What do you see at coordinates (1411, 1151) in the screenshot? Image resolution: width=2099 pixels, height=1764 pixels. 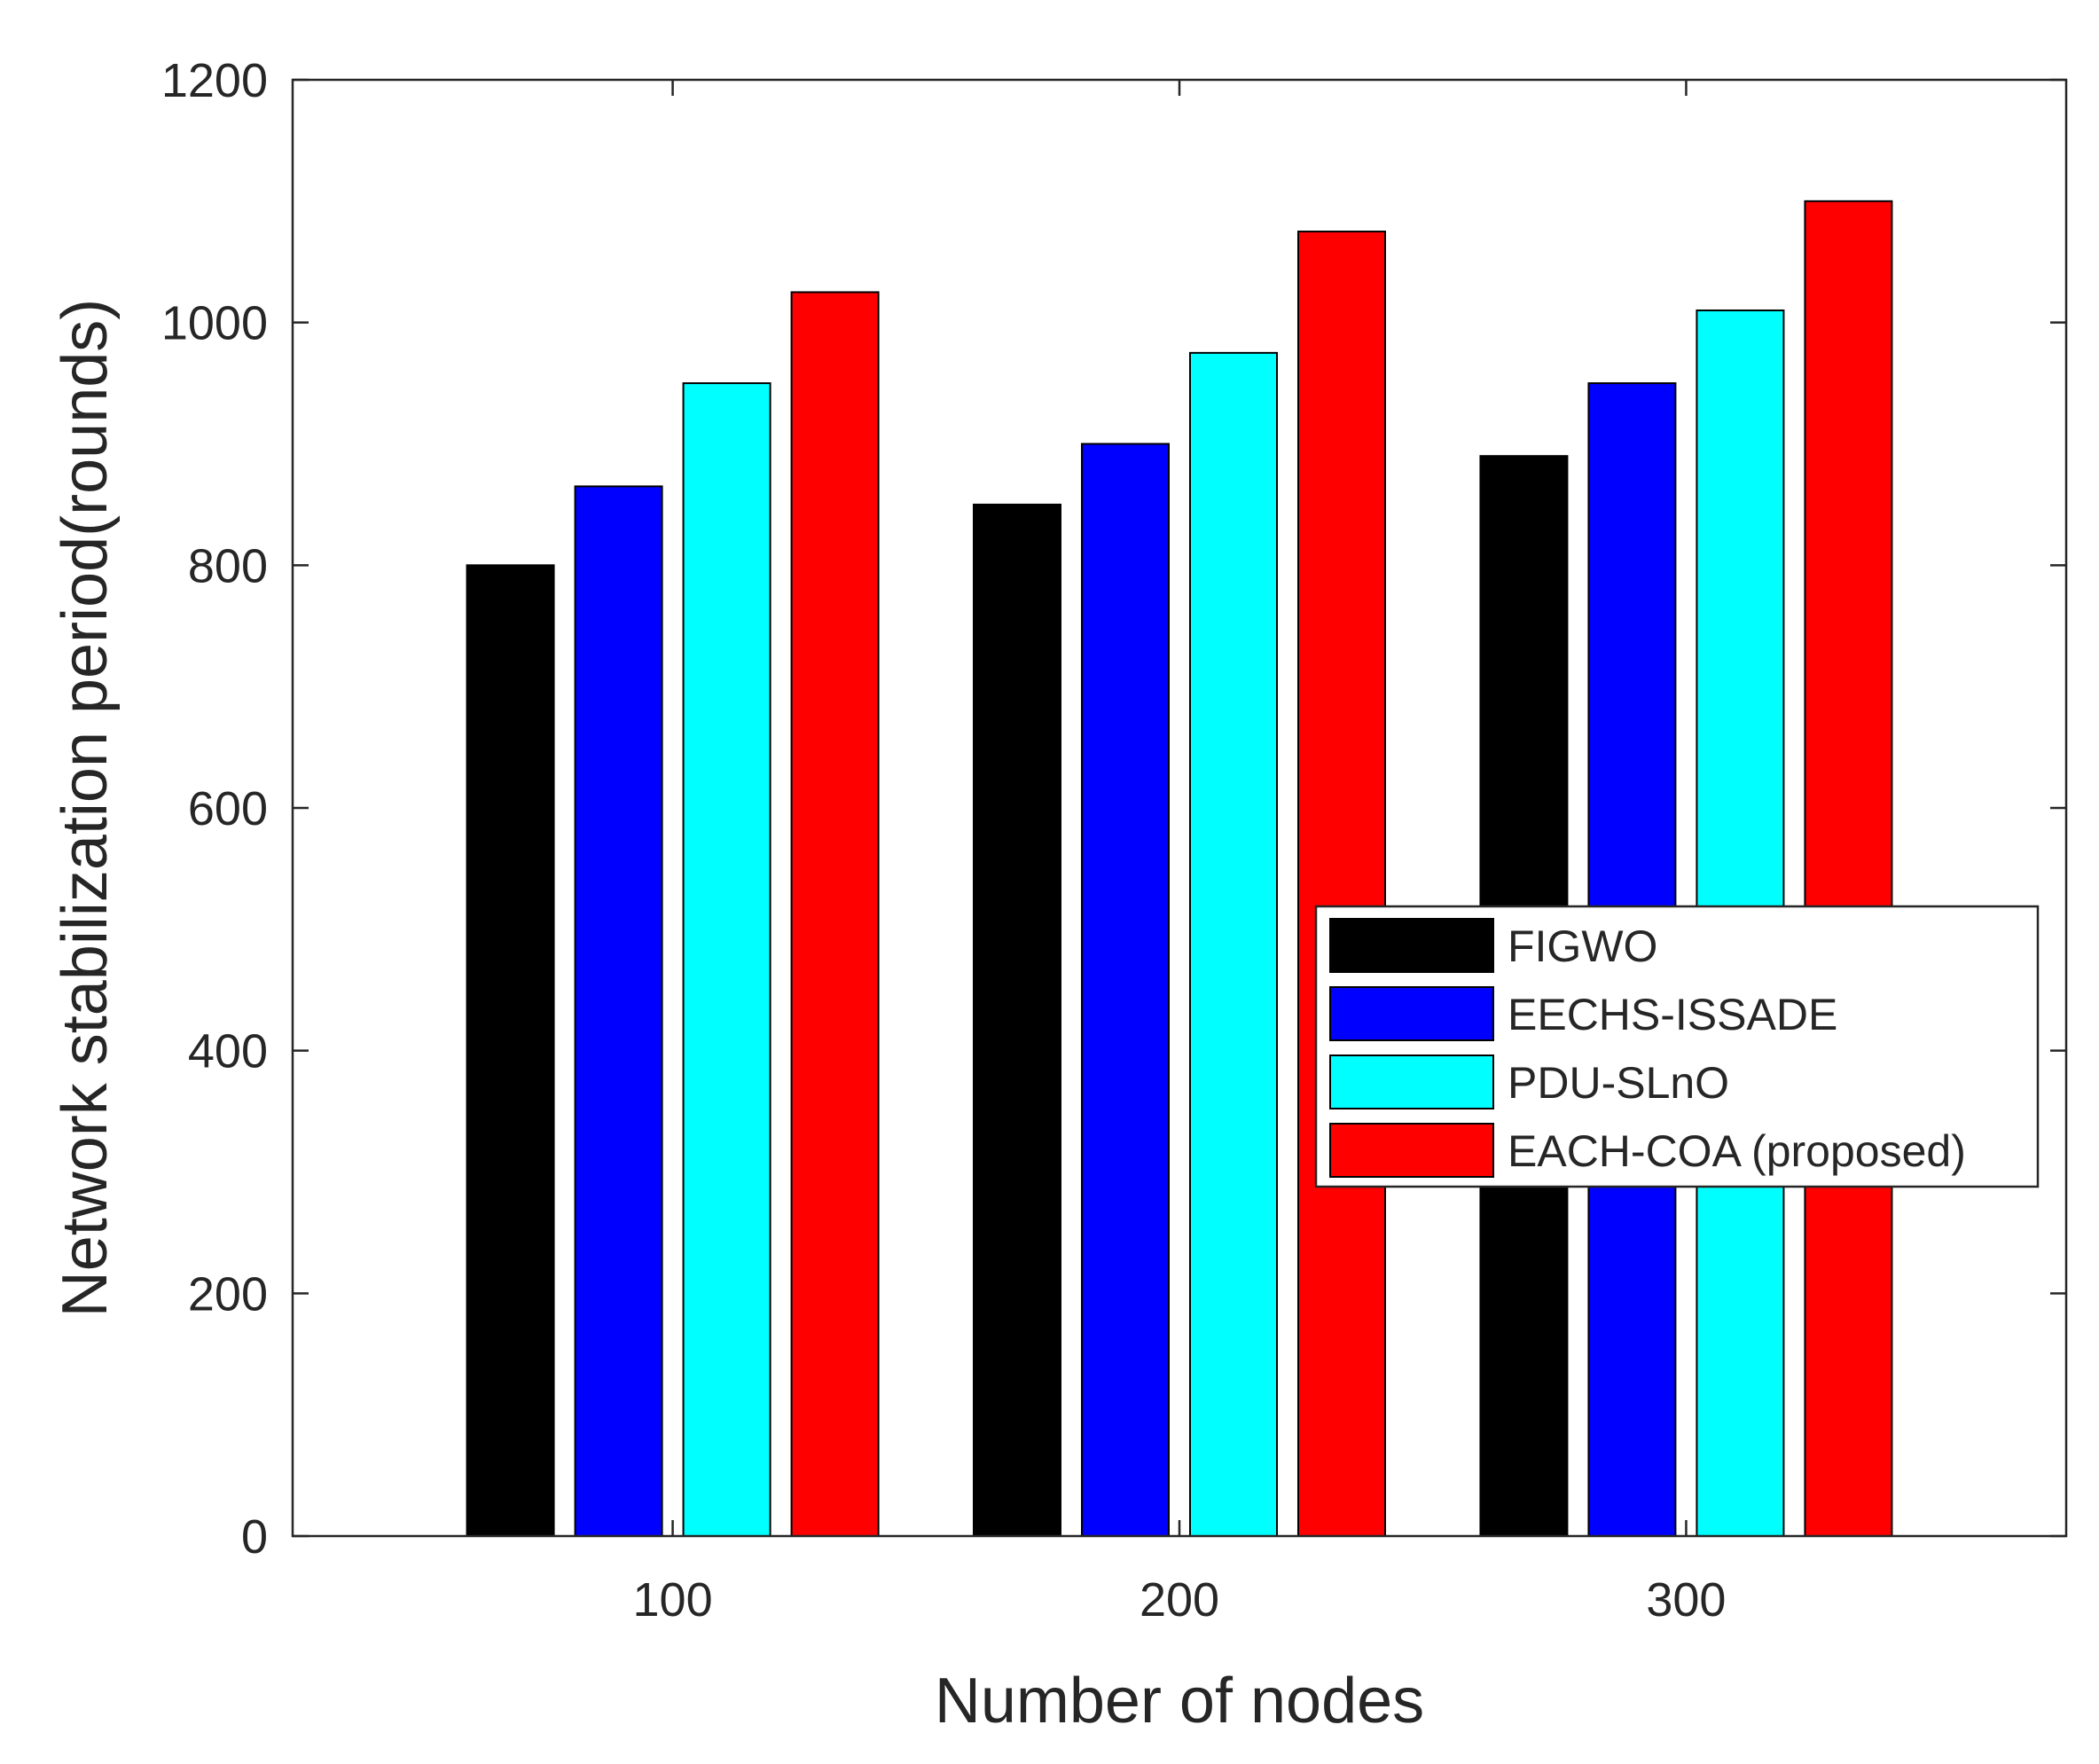 I see `legend-swatch-each-coa` at bounding box center [1411, 1151].